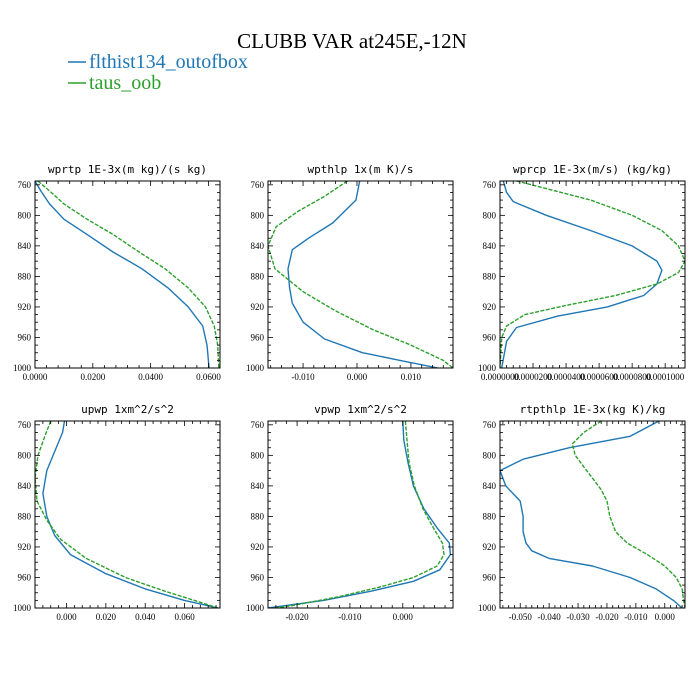  What do you see at coordinates (578, 617) in the screenshot?
I see `x-tick-label: -0.030` at bounding box center [578, 617].